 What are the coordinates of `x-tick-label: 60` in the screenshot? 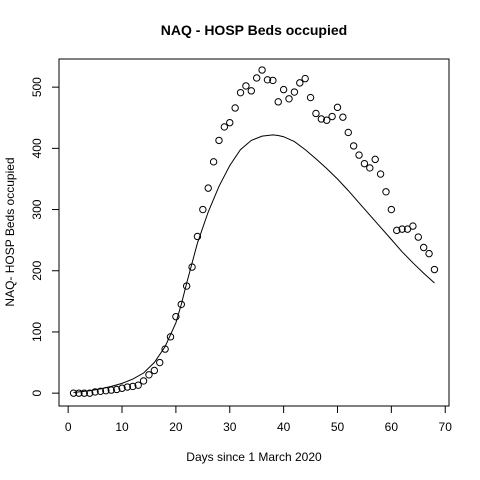 It's located at (392, 427).